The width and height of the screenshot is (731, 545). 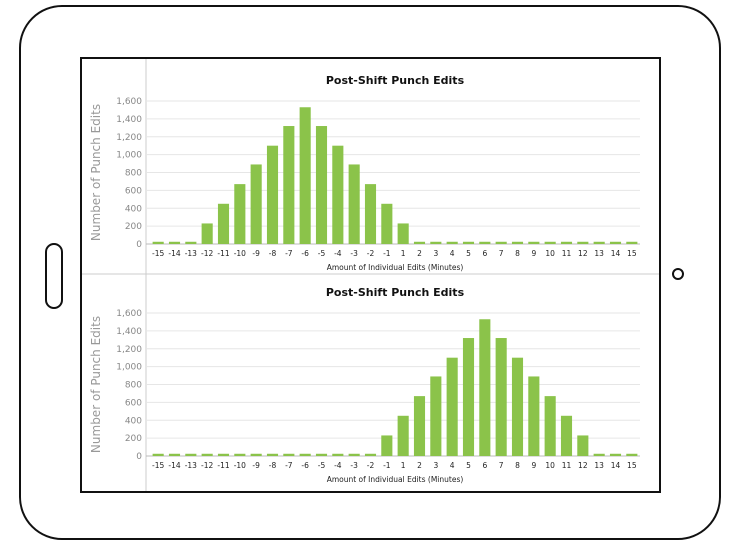 I want to click on pill-button-icon, so click(x=54, y=276).